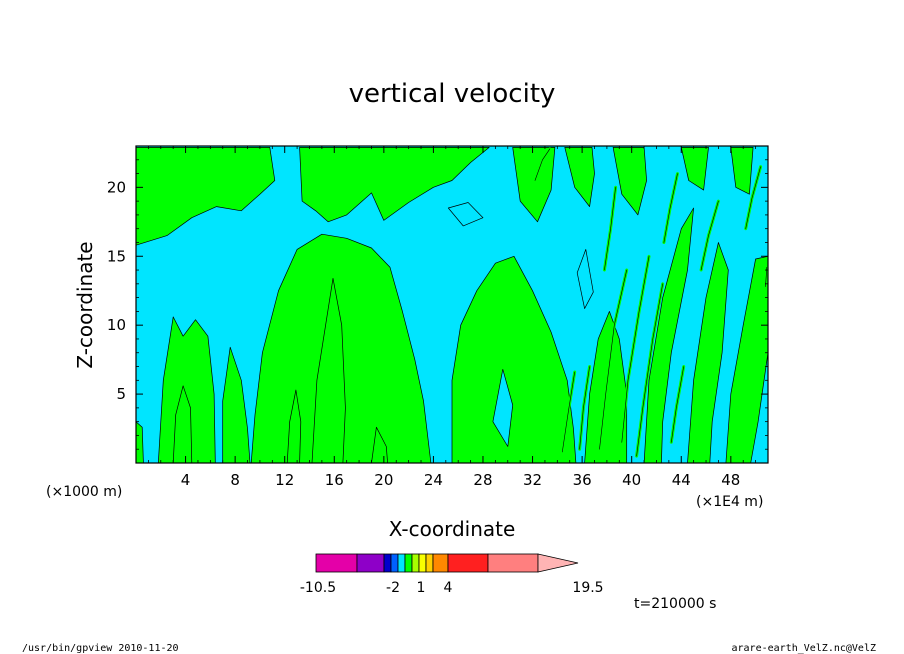 The image size is (904, 654). Describe the element at coordinates (582, 480) in the screenshot. I see `x-tick-label-36: 36` at that location.